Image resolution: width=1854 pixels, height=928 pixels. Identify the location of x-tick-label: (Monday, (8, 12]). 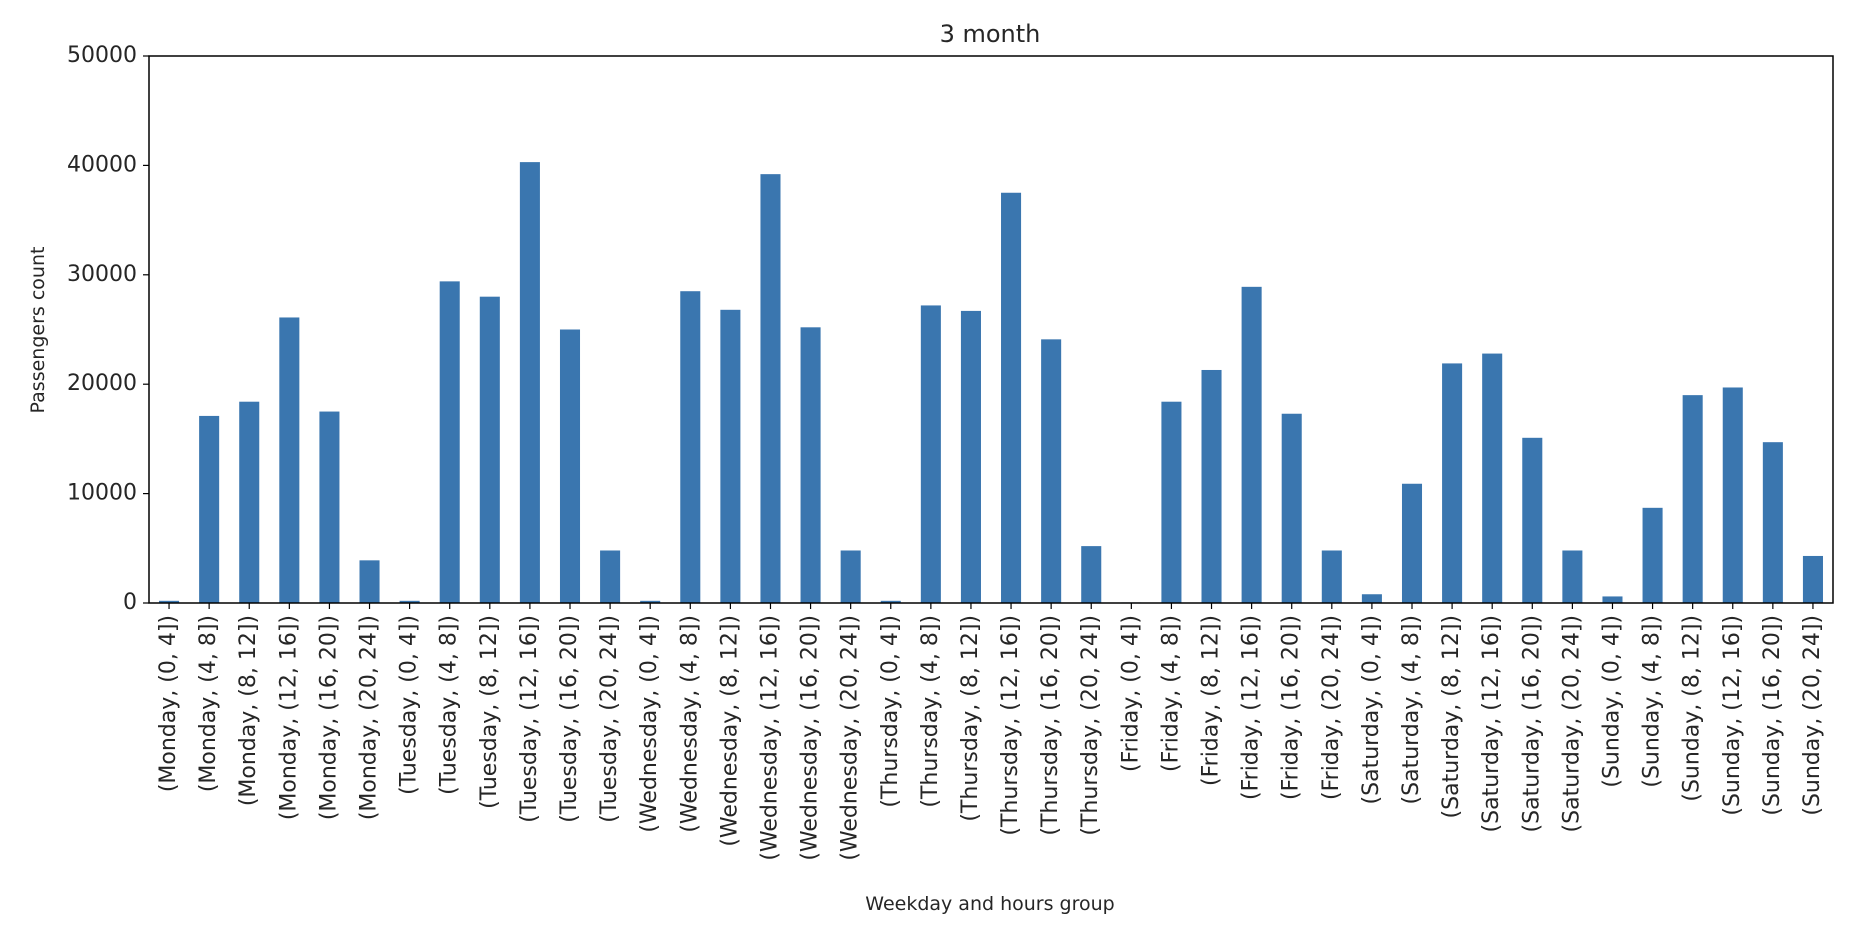
(248, 710).